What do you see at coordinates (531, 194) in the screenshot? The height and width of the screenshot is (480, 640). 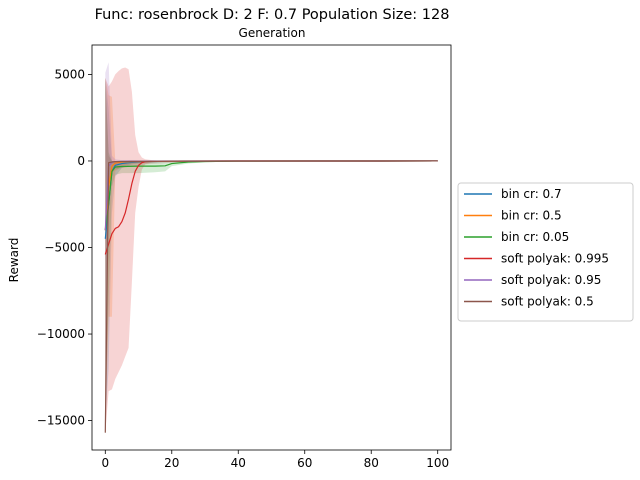 I see `legend-label-bin-cr-0-7: bin cr: 0.7` at bounding box center [531, 194].